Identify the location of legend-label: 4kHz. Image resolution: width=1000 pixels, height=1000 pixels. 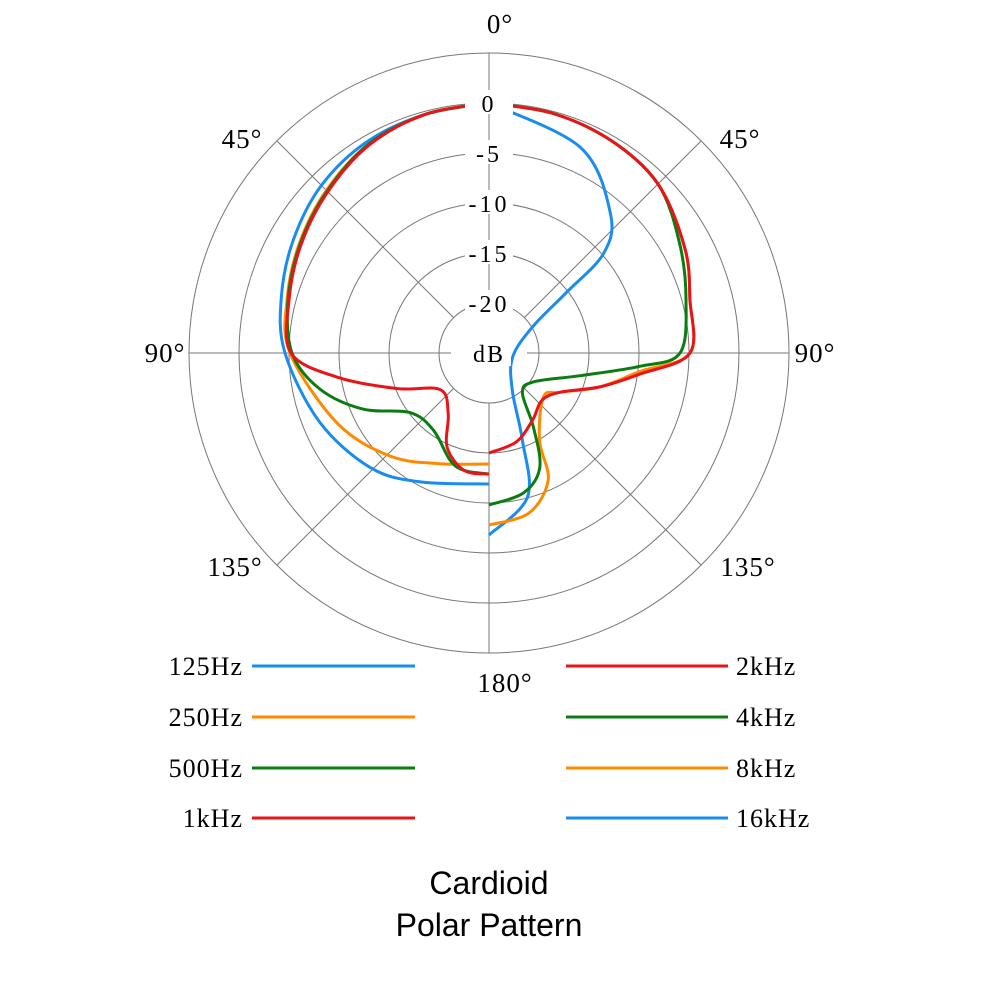
(766, 717).